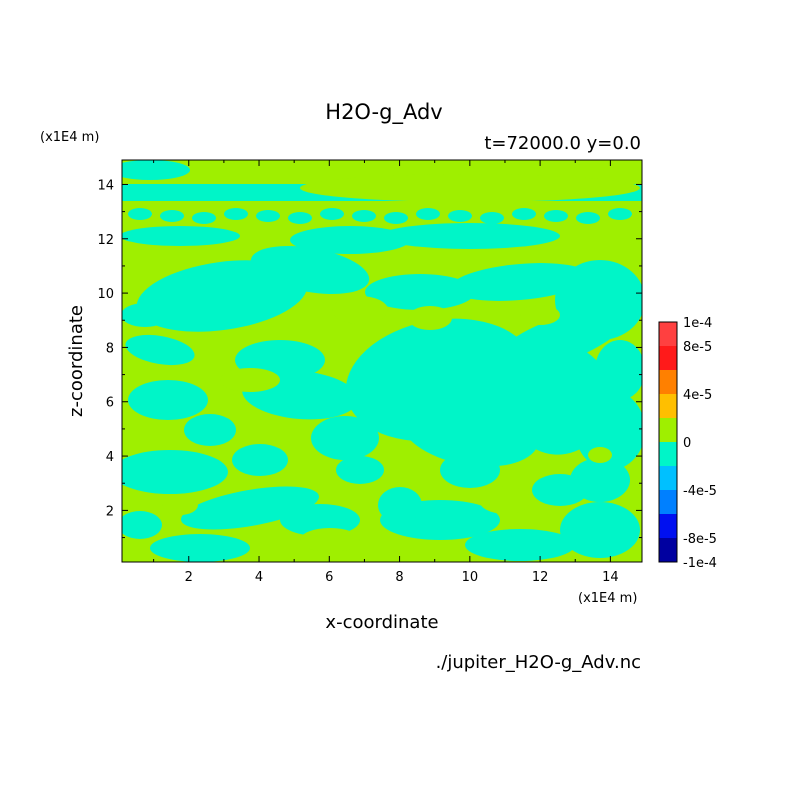  What do you see at coordinates (697, 395) in the screenshot?
I see `colorbar-label: 4e-5` at bounding box center [697, 395].